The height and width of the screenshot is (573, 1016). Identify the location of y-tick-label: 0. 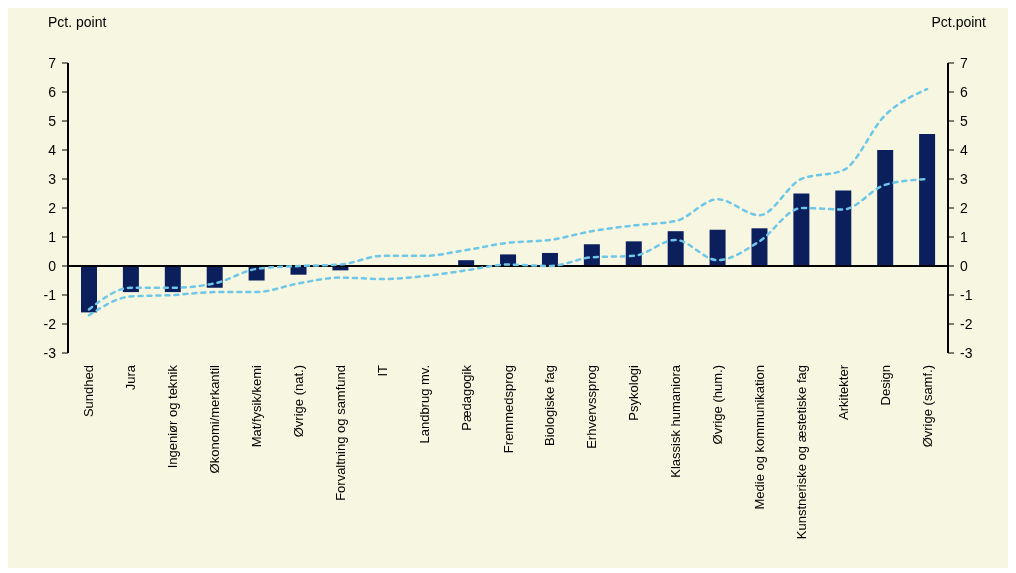
(52, 265).